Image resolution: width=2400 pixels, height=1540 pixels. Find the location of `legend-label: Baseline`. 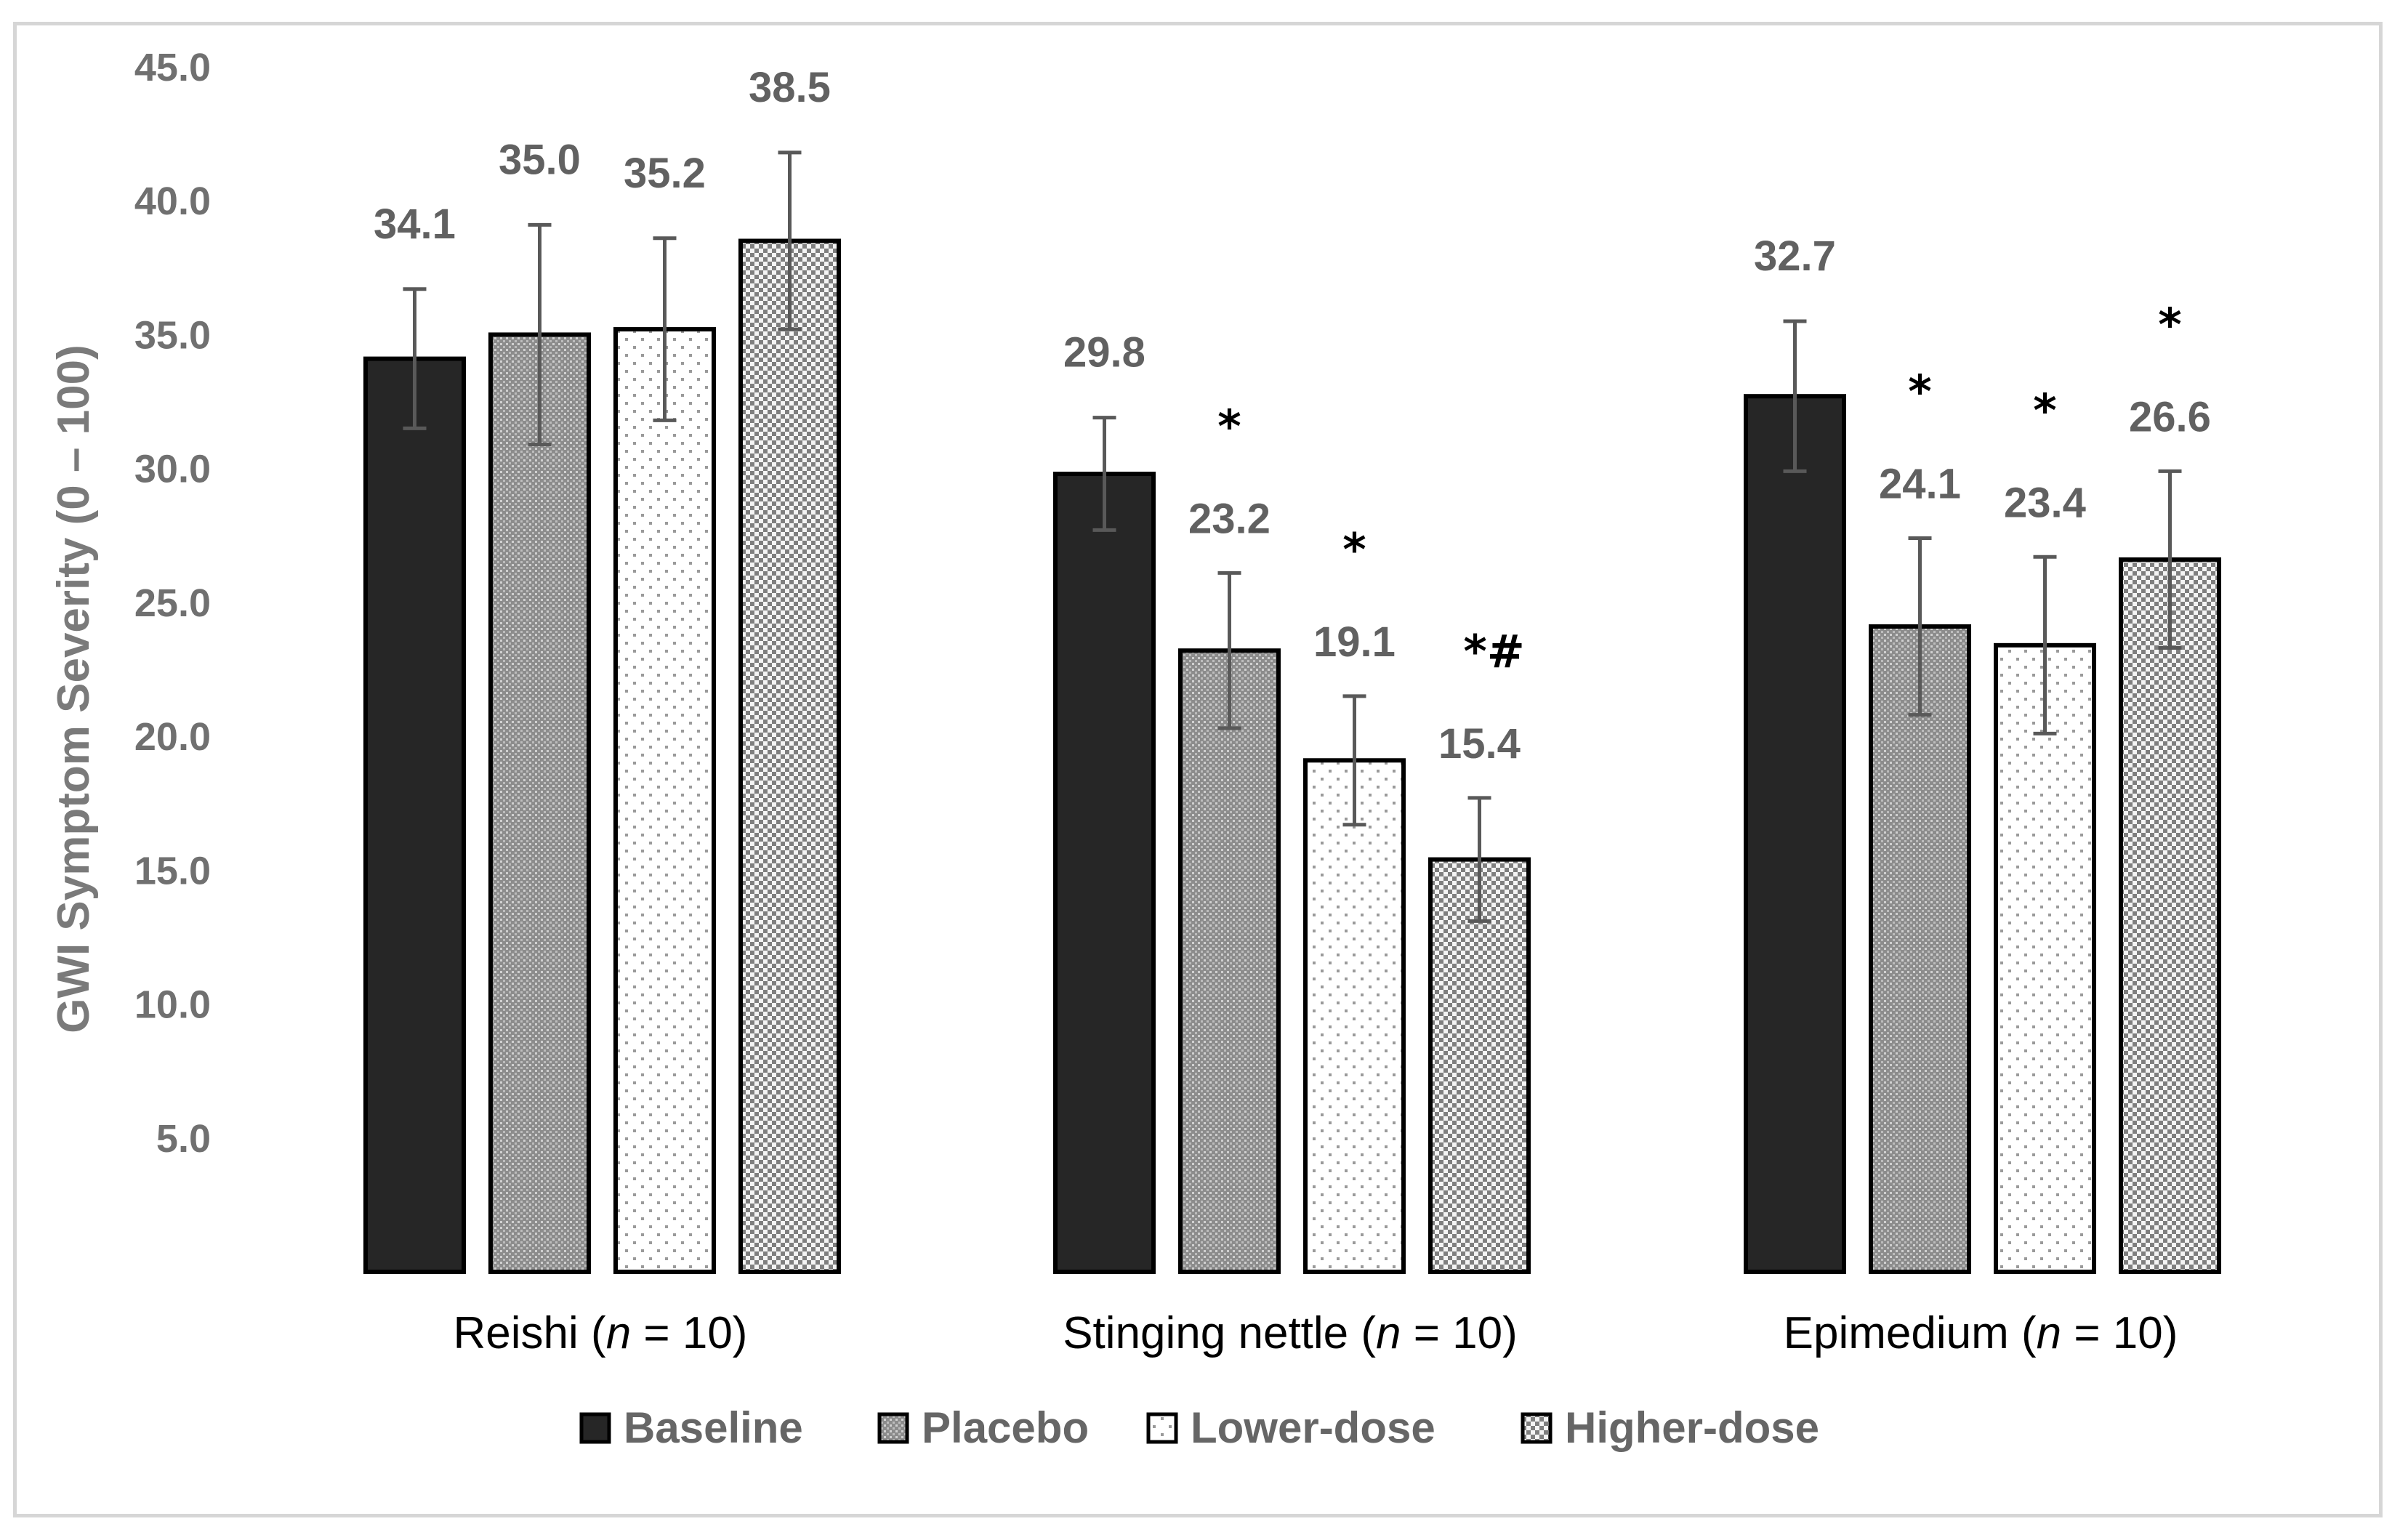

legend-label: Baseline is located at coordinates (713, 1427).